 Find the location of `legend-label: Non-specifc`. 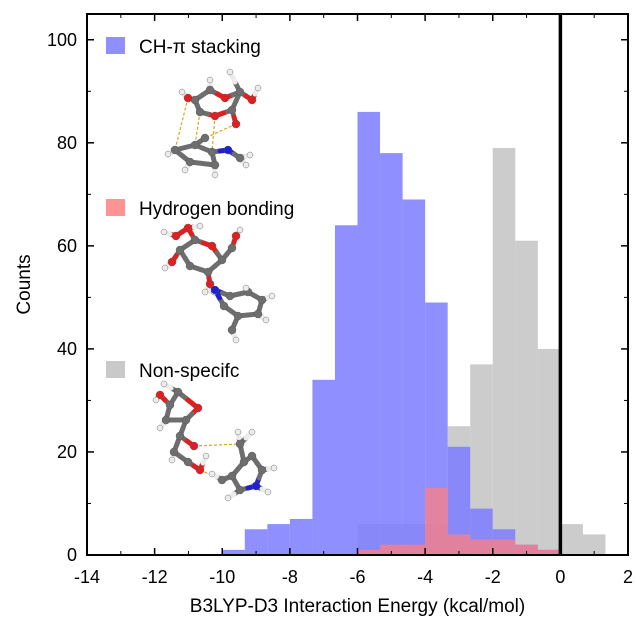

legend-label: Non-specifc is located at coordinates (189, 371).